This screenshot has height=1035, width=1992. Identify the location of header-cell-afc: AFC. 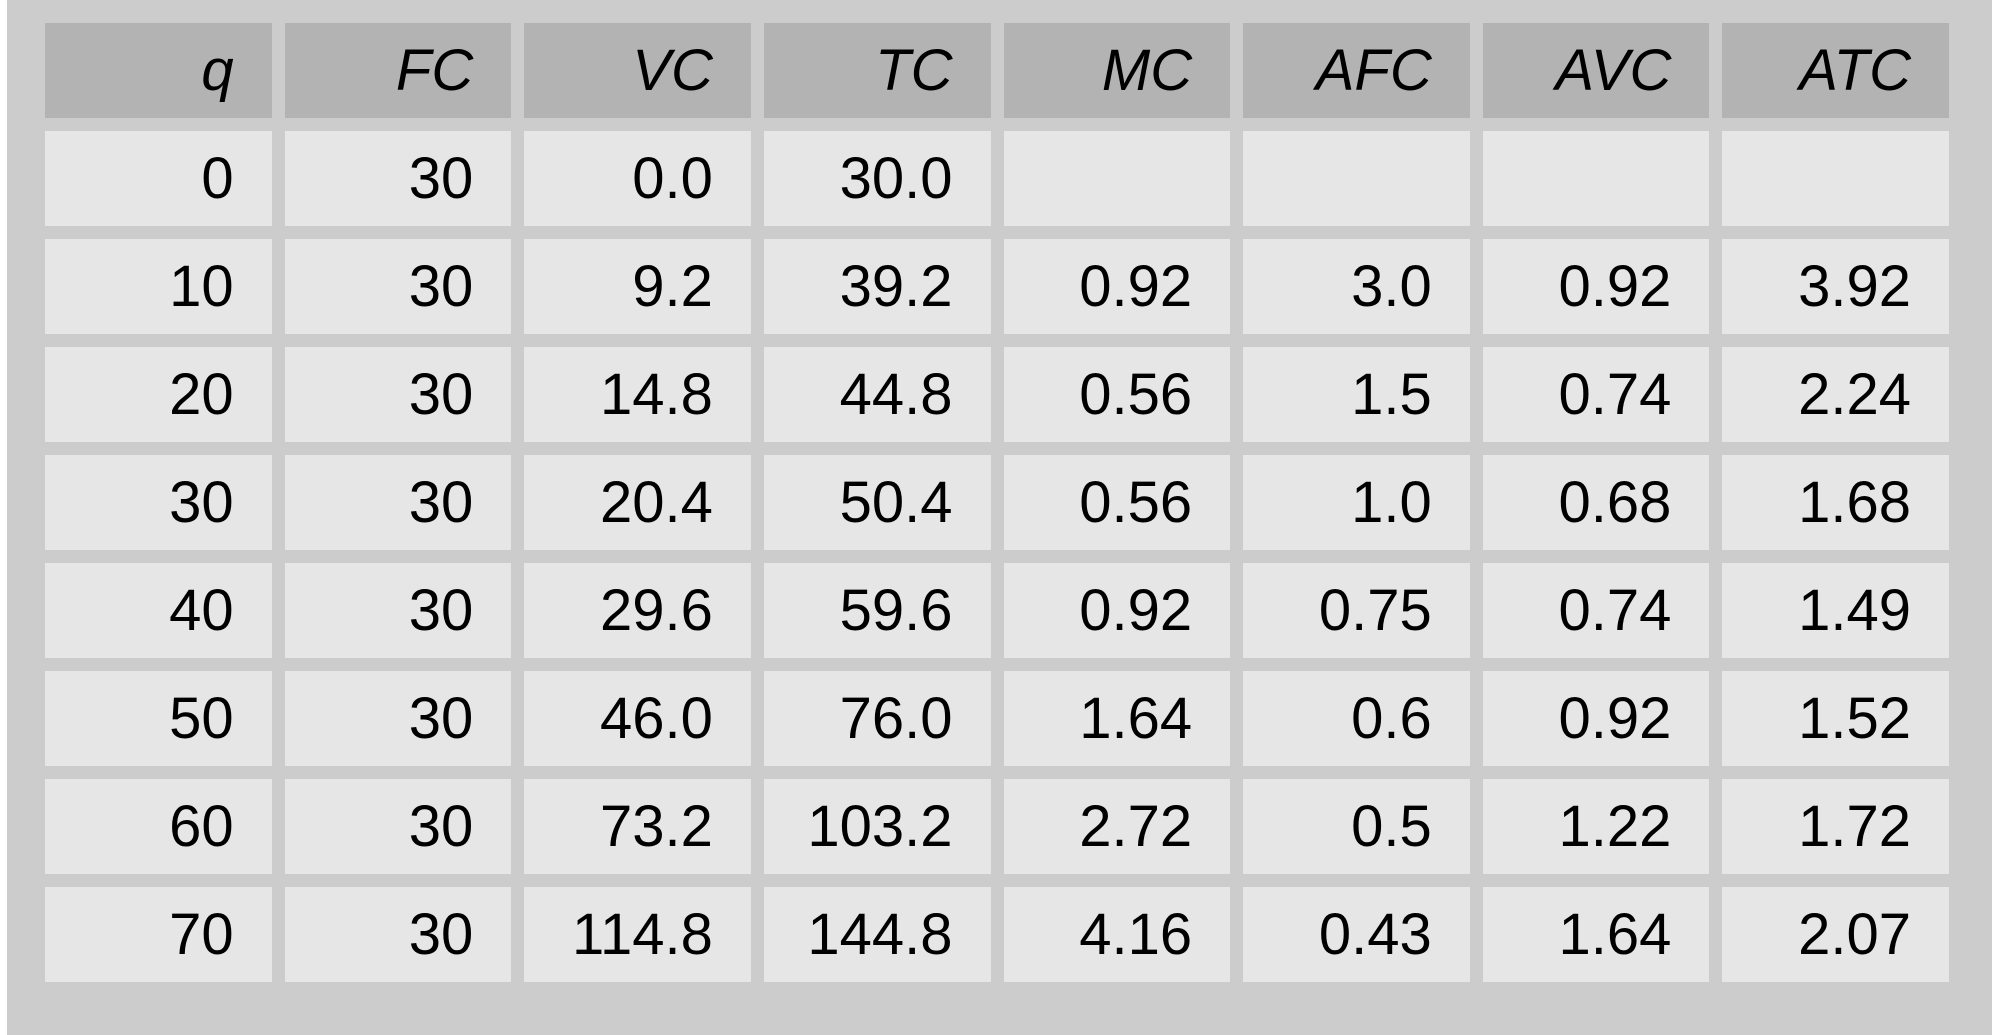
(1356, 70).